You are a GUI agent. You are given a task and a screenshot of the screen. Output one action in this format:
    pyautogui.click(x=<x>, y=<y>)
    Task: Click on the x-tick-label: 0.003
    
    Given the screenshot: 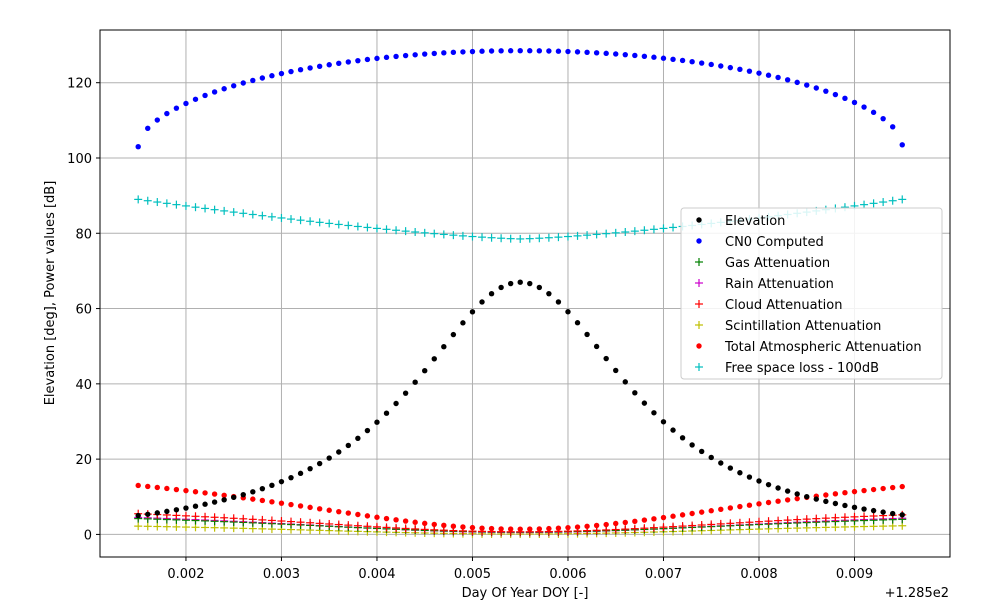 What is the action you would take?
    pyautogui.click(x=281, y=574)
    